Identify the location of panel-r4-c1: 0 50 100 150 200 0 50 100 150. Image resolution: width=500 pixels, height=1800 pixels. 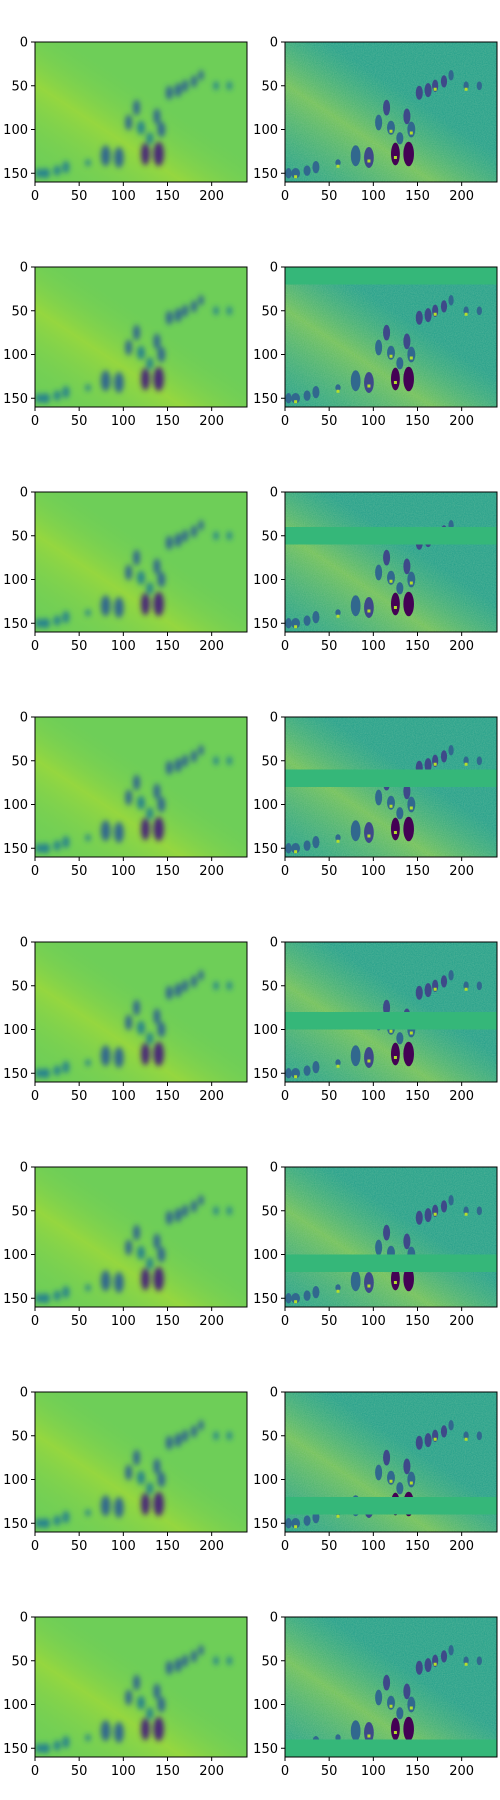
(125, 795).